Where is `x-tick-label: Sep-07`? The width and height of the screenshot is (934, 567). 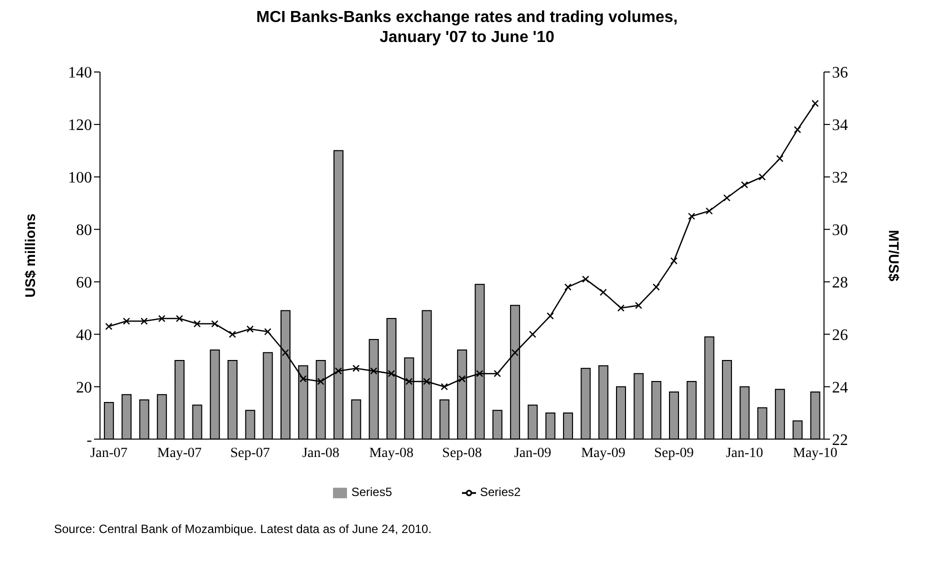
x-tick-label: Sep-07 is located at coordinates (250, 454).